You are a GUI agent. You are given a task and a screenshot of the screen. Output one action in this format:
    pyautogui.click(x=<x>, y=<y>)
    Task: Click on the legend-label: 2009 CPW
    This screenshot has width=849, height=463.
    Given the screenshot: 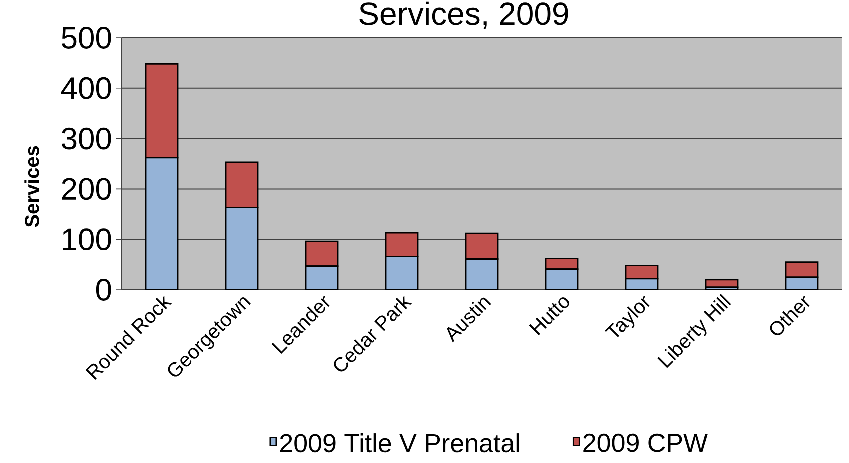 What is the action you would take?
    pyautogui.click(x=646, y=443)
    